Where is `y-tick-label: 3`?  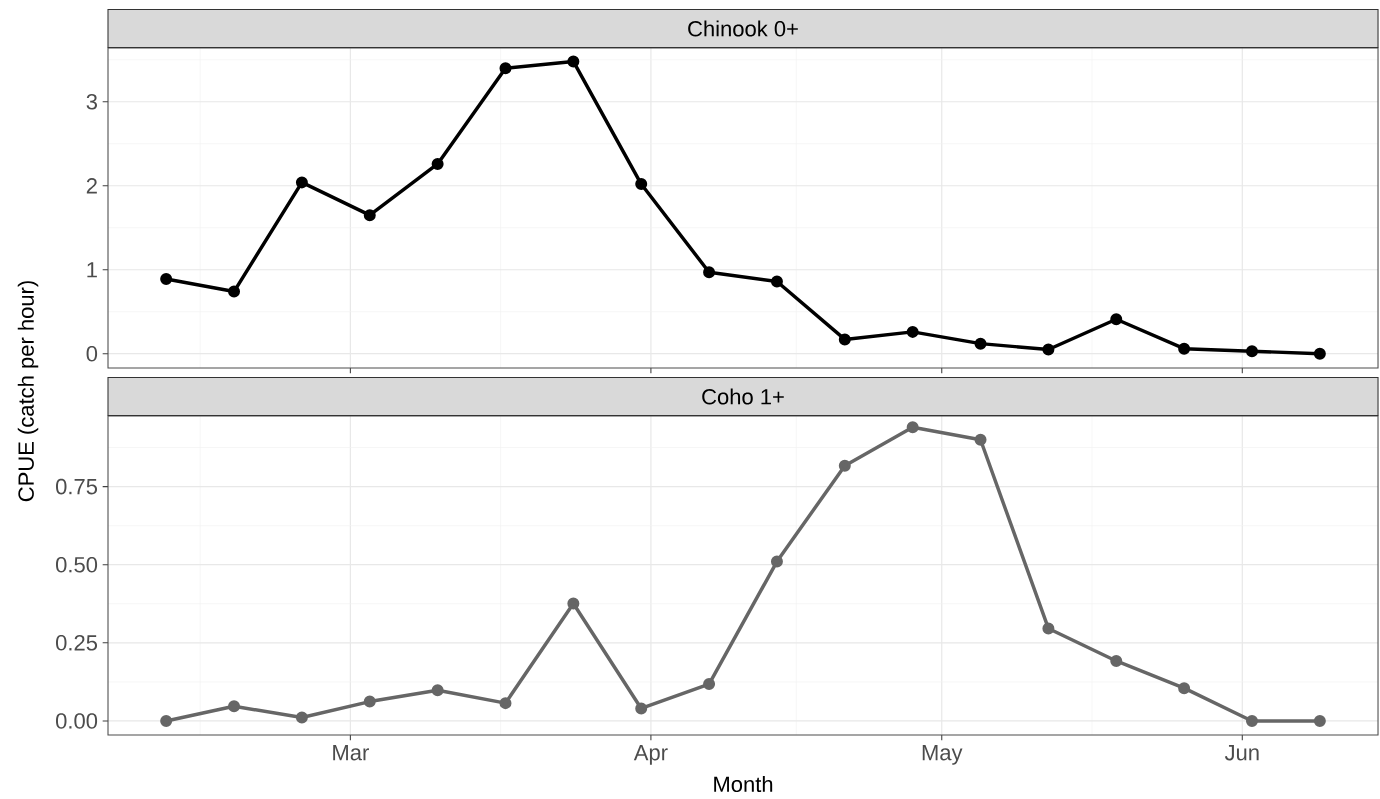 y-tick-label: 3 is located at coordinates (91, 101).